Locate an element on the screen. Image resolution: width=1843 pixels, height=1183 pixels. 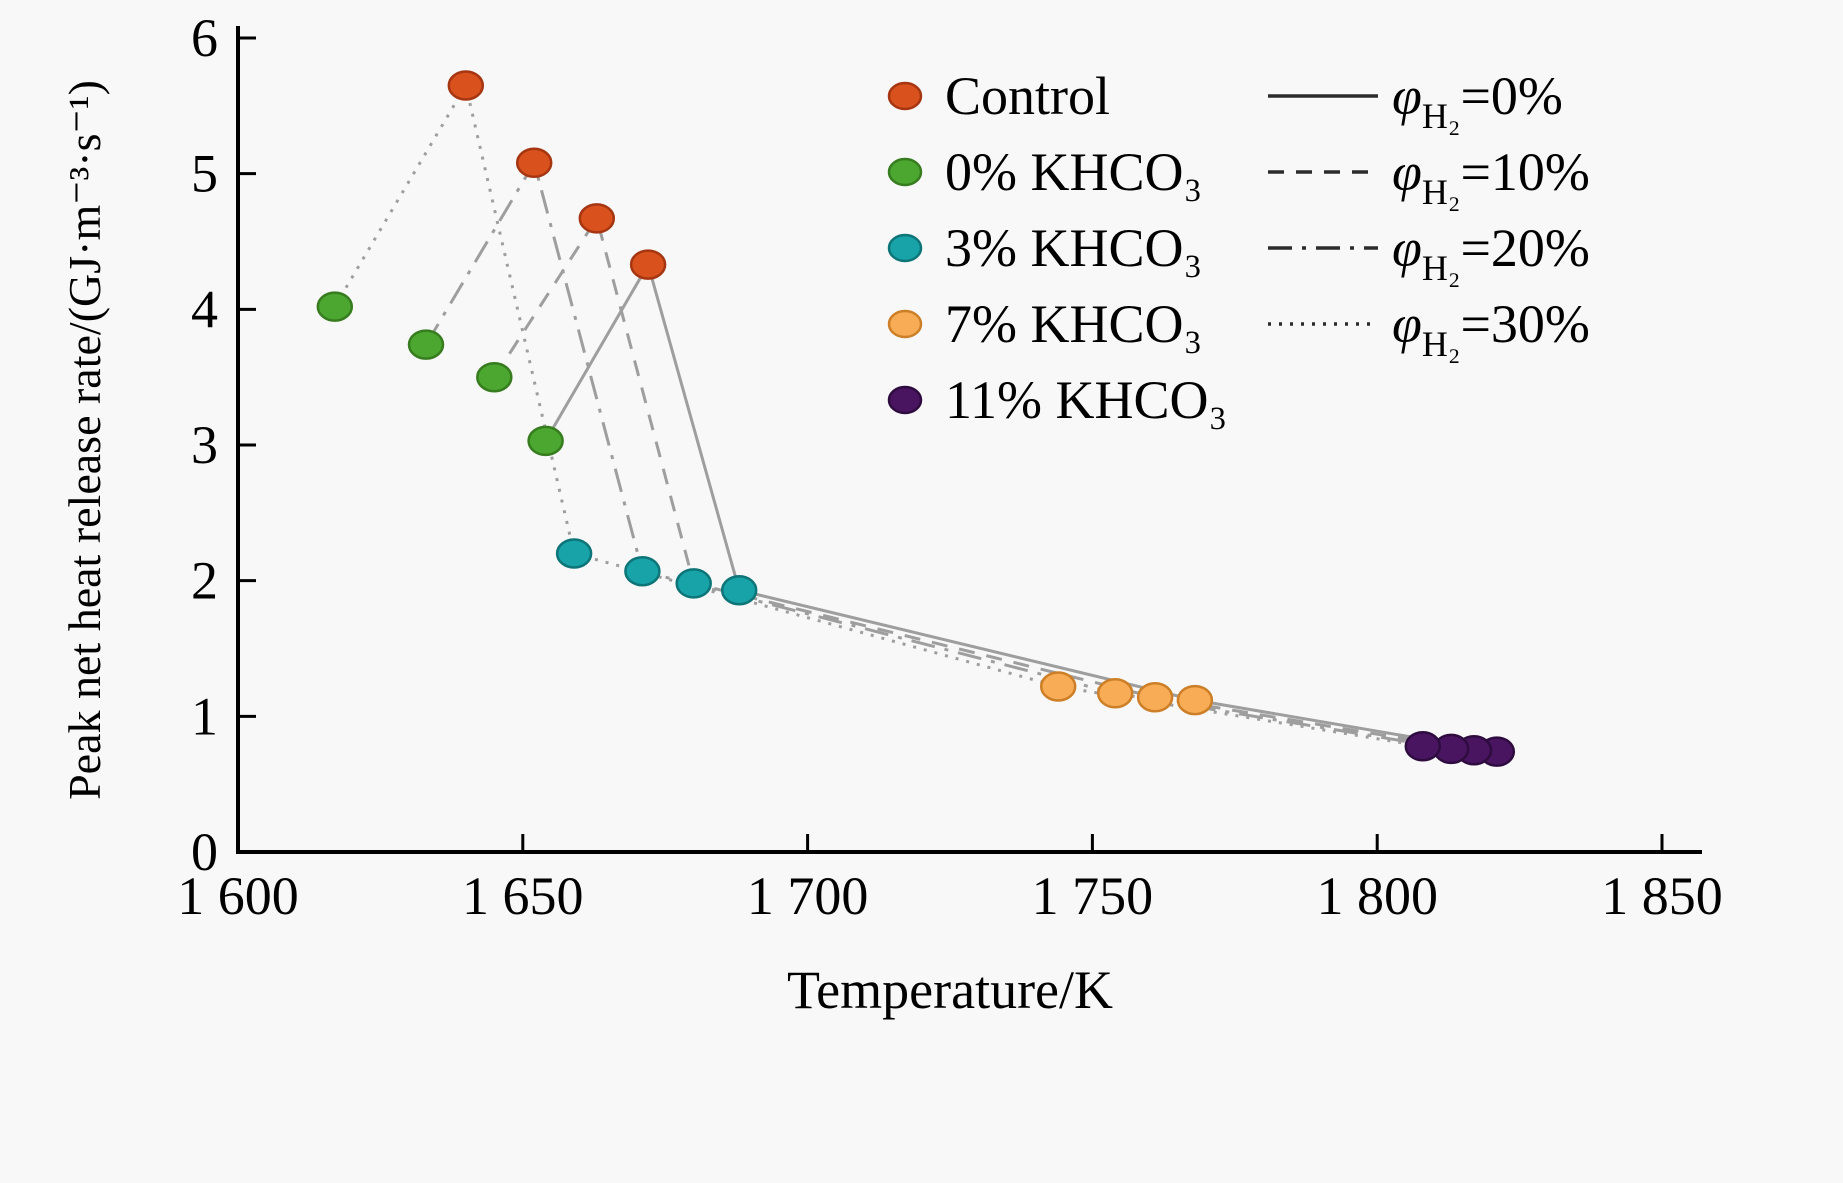
x-tick-label-1600: 1 600 is located at coordinates (238, 896).